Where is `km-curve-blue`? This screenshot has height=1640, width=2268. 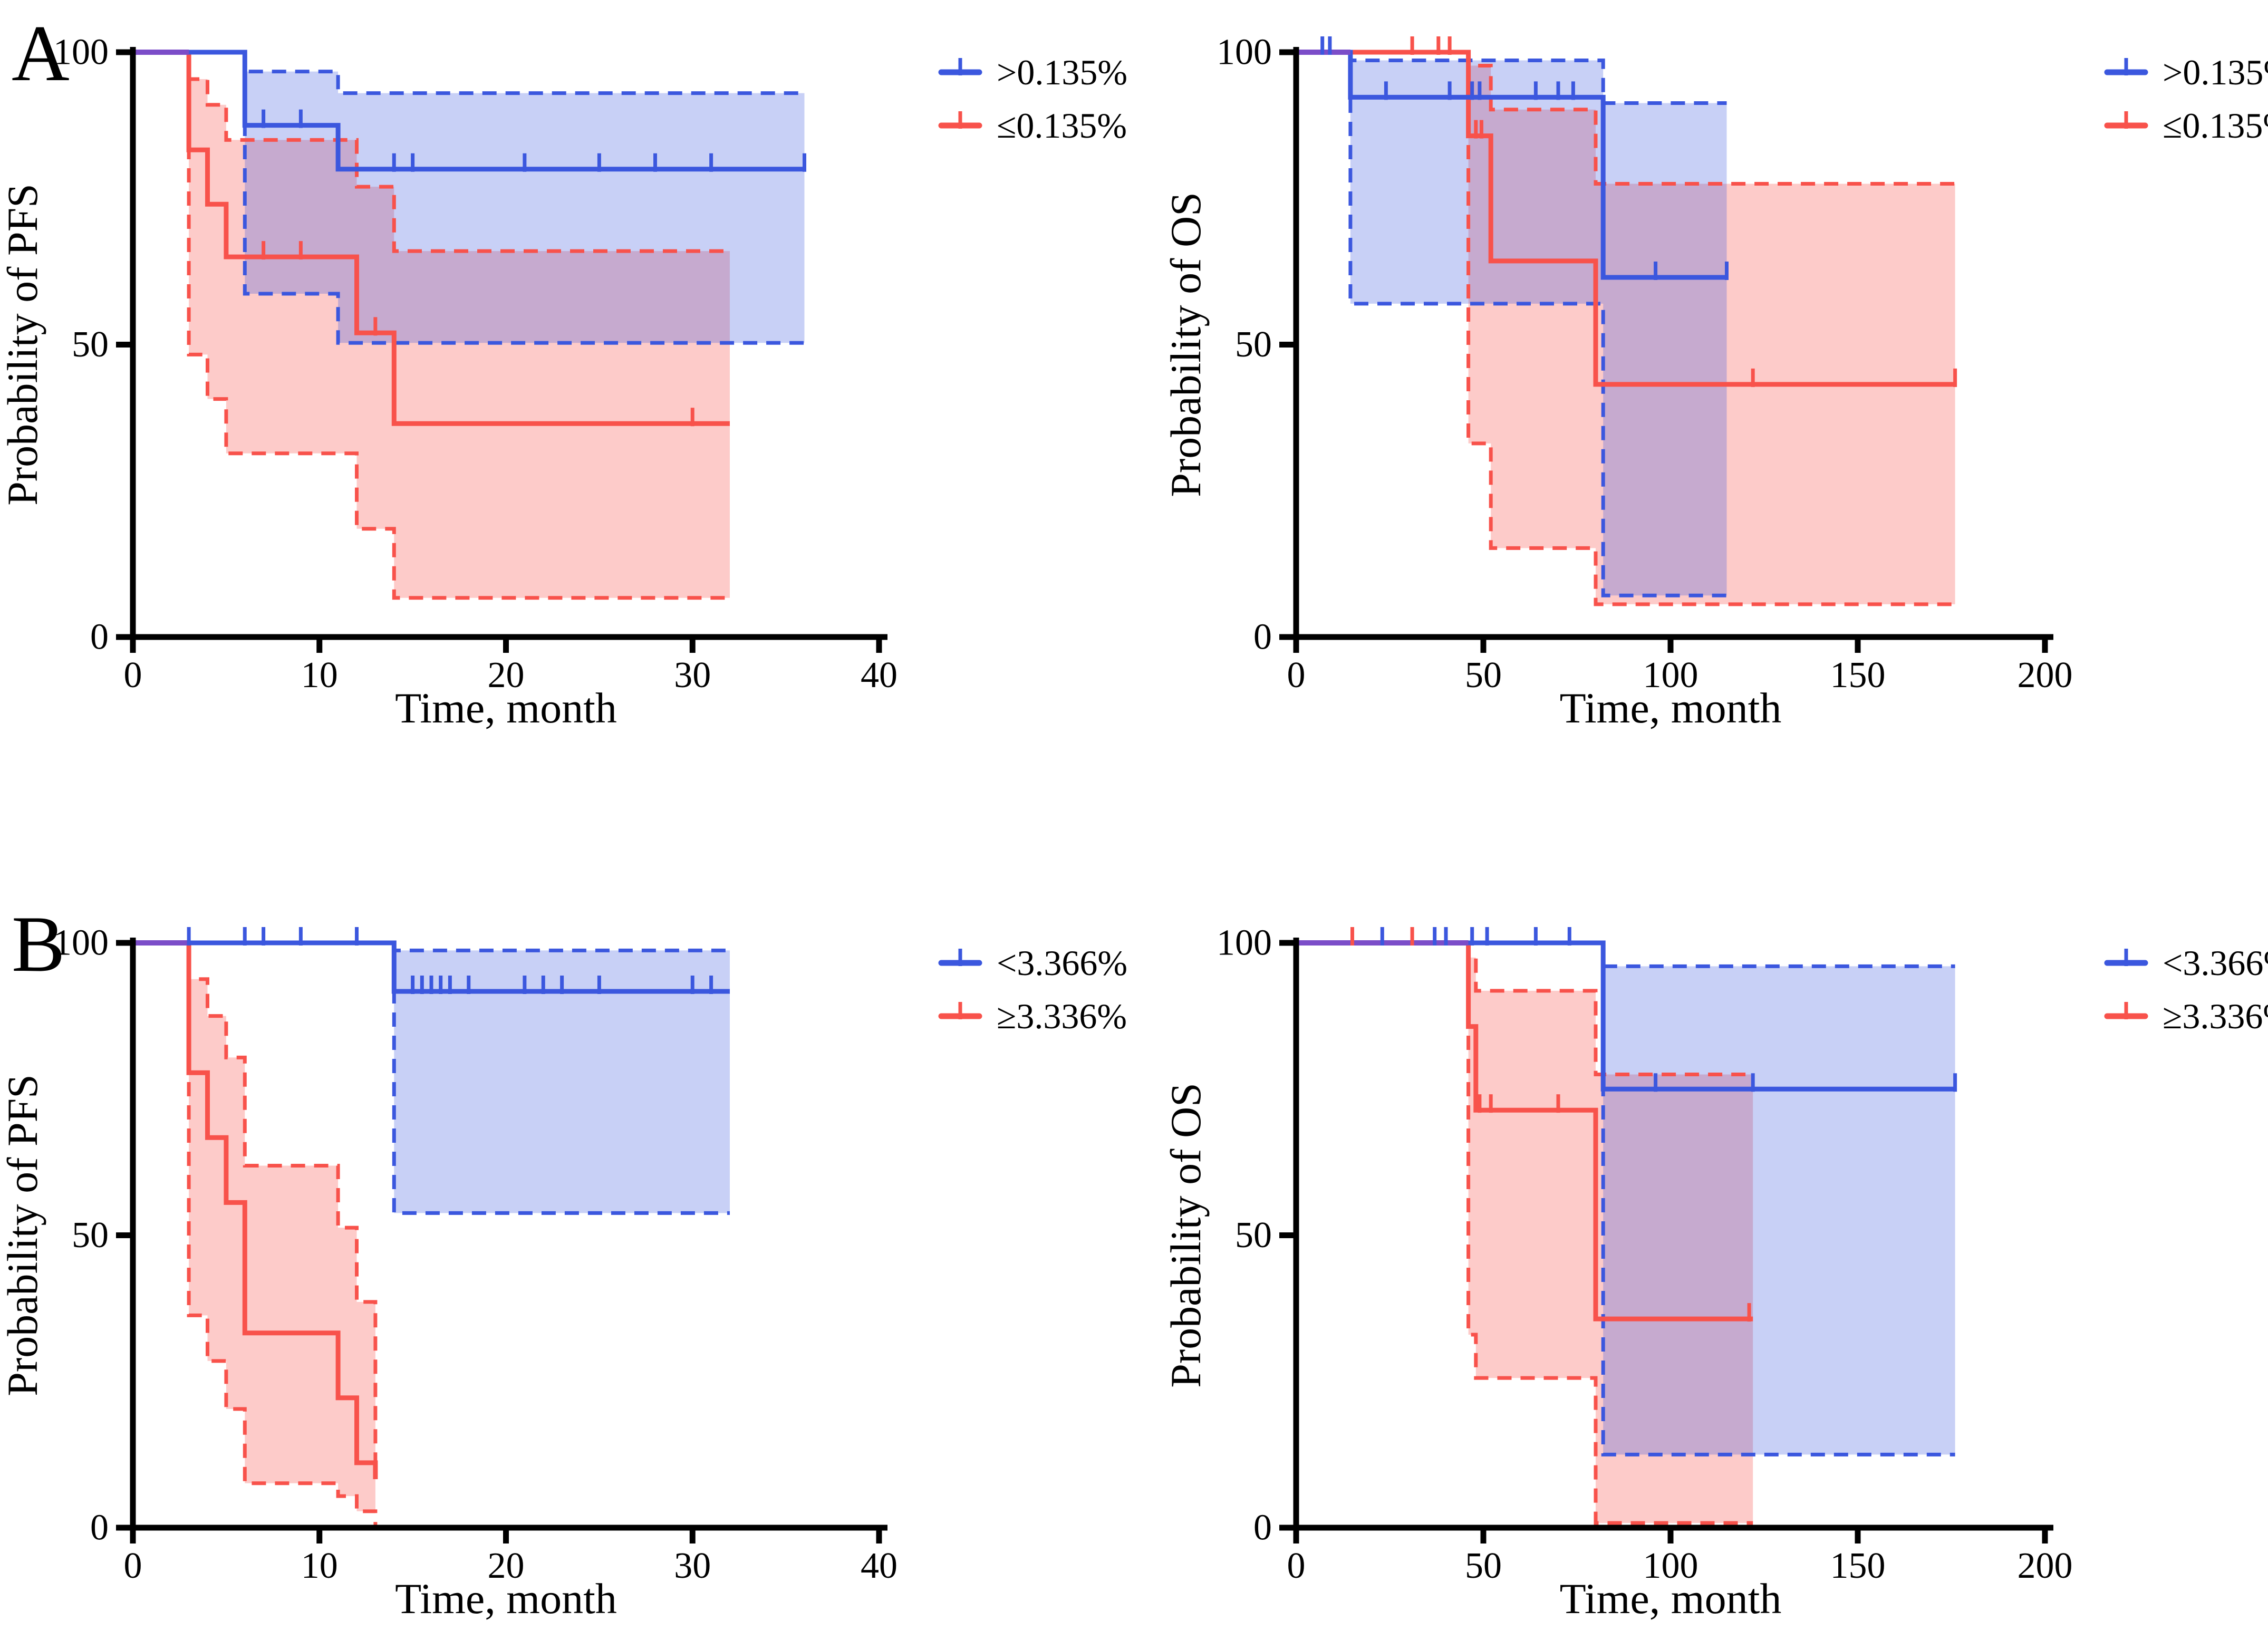
km-curve-blue is located at coordinates (469, 111).